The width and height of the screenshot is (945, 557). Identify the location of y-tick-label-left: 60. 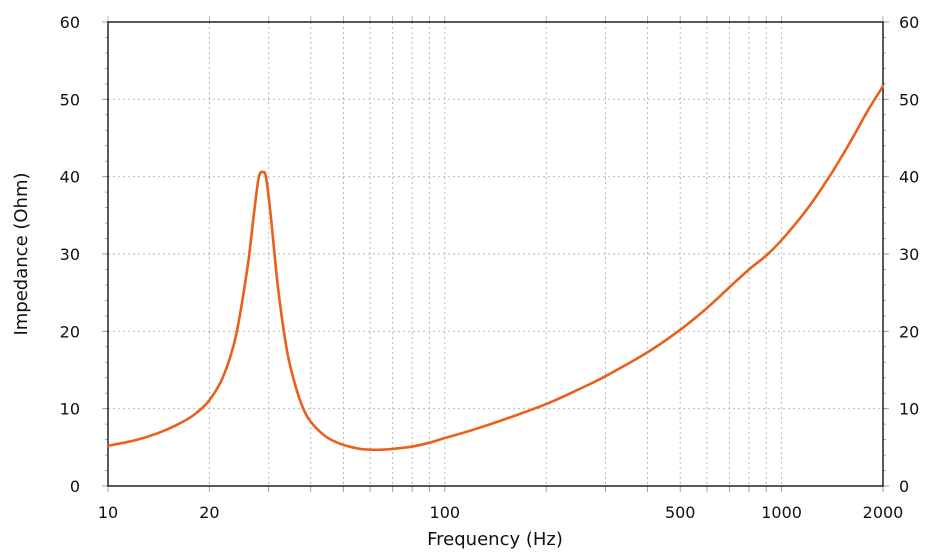
(70, 22).